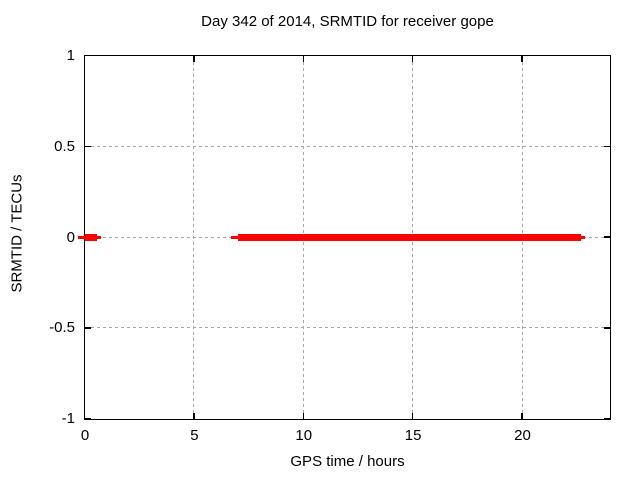 The height and width of the screenshot is (480, 640). What do you see at coordinates (64, 146) in the screenshot?
I see `y-tick-label: 0.5` at bounding box center [64, 146].